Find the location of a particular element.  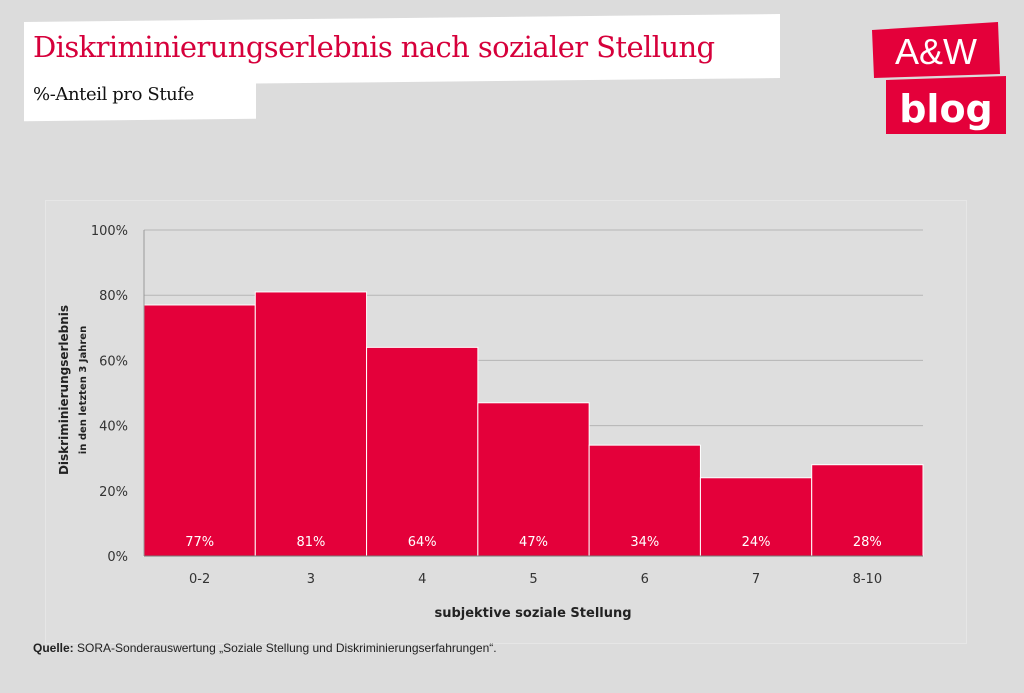

x-tick-label: 5 is located at coordinates (533, 579).